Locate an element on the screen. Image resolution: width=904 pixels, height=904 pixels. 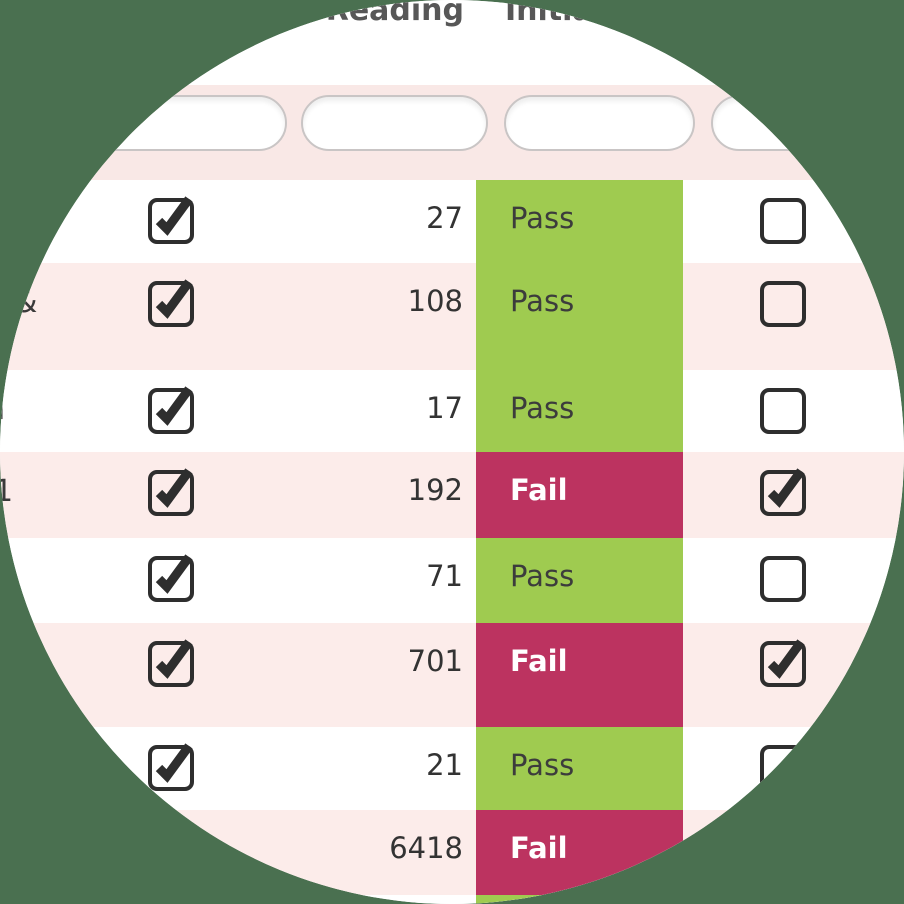
table-row: l 17 Pass is located at coordinates (452, 411).